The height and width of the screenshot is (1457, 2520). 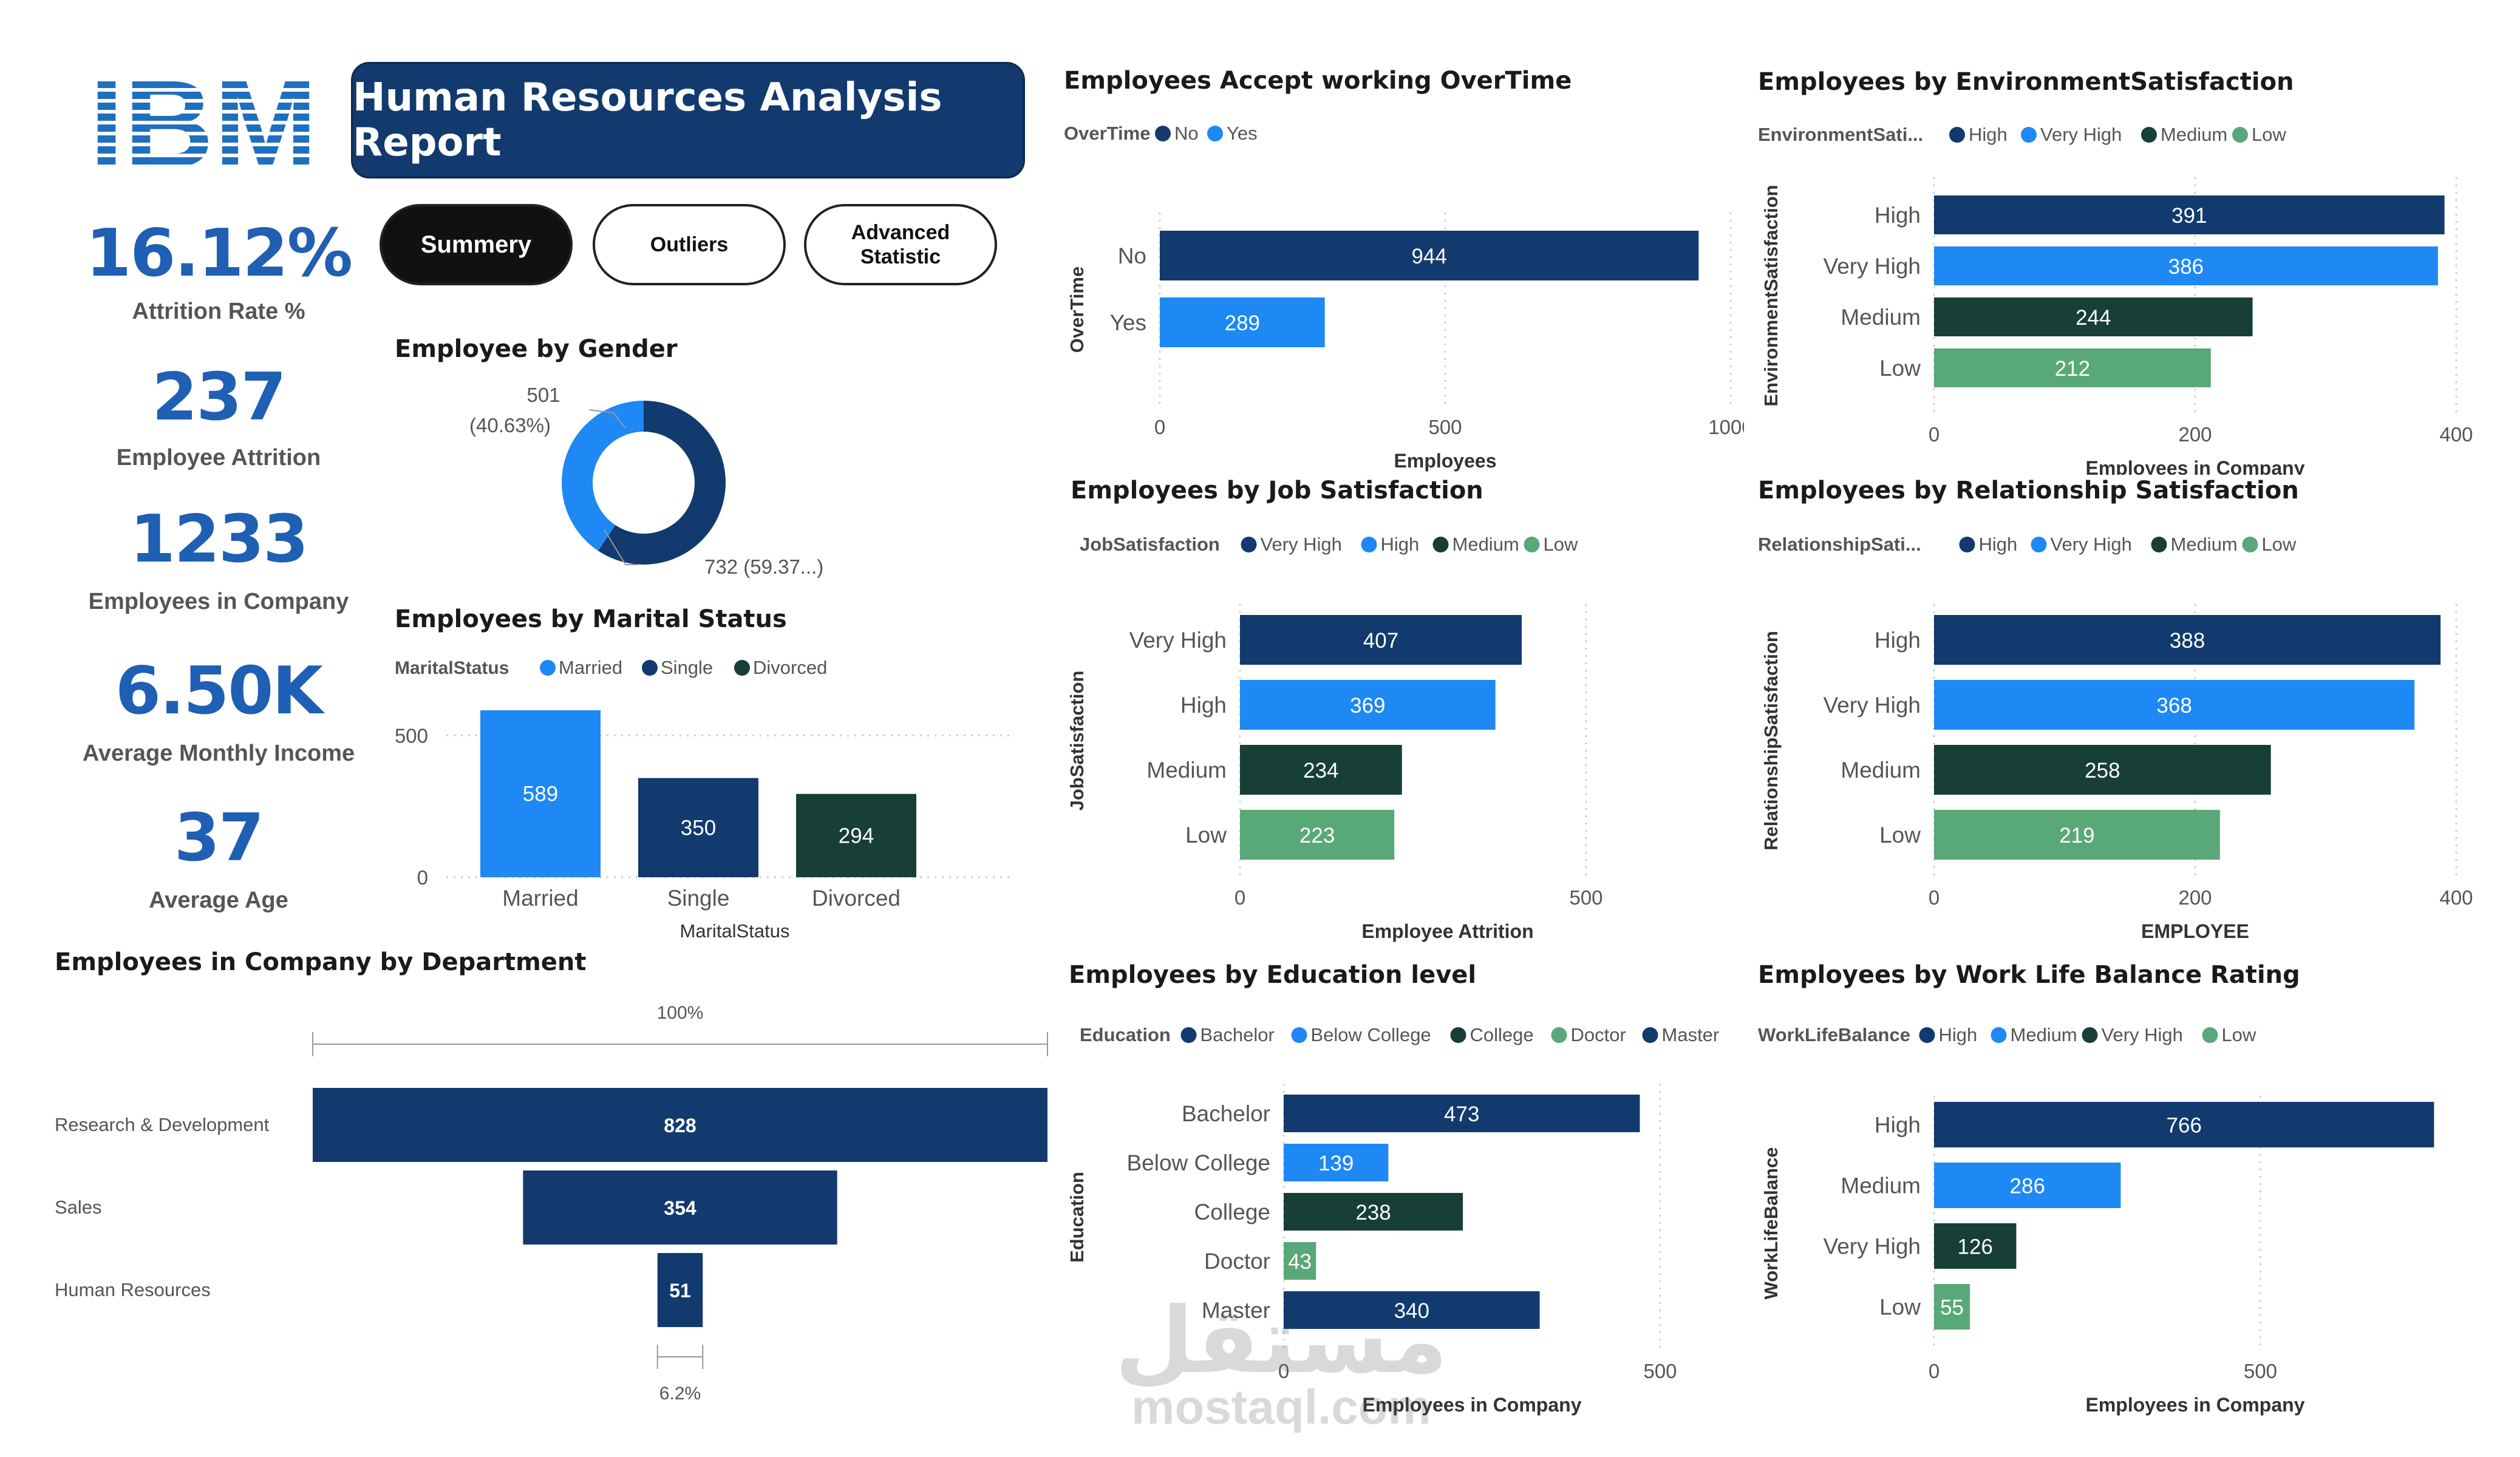 What do you see at coordinates (1237, 1034) in the screenshot?
I see `legend-item: Bachelor` at bounding box center [1237, 1034].